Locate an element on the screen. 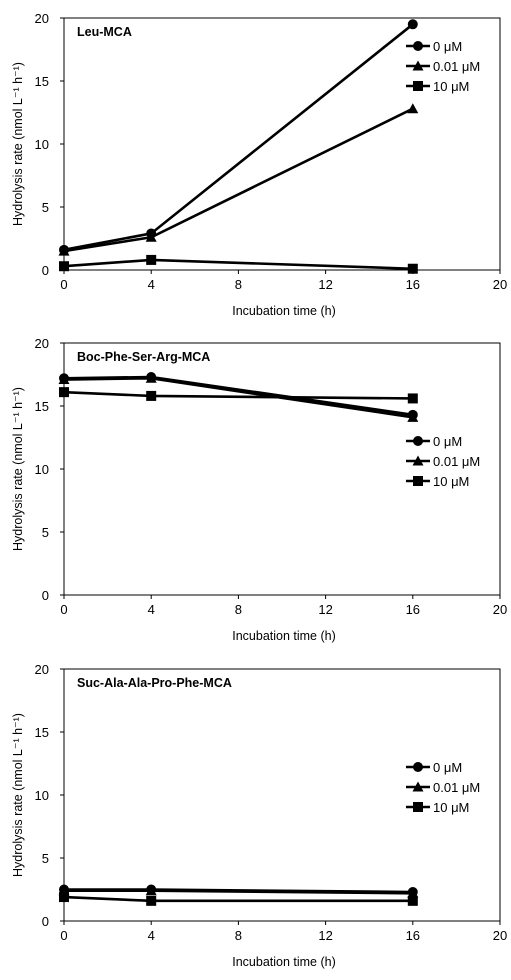 The height and width of the screenshot is (980, 511). series-square is located at coordinates (238, 899).